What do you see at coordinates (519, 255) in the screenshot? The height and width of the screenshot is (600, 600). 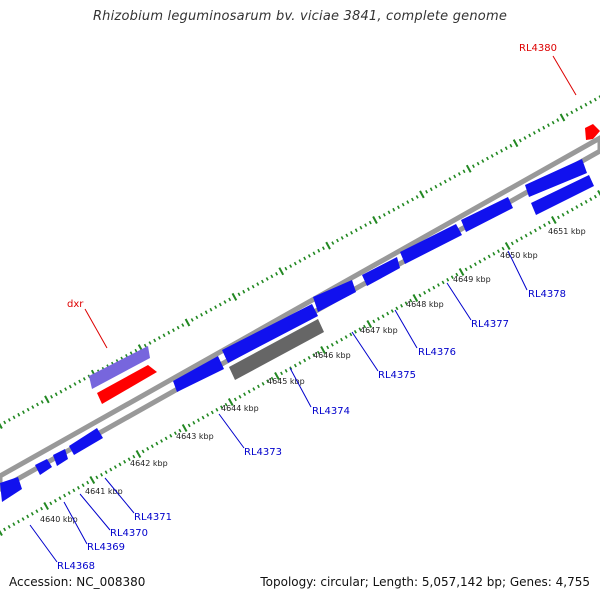 I see `tick-label: 4650 kbp` at bounding box center [519, 255].